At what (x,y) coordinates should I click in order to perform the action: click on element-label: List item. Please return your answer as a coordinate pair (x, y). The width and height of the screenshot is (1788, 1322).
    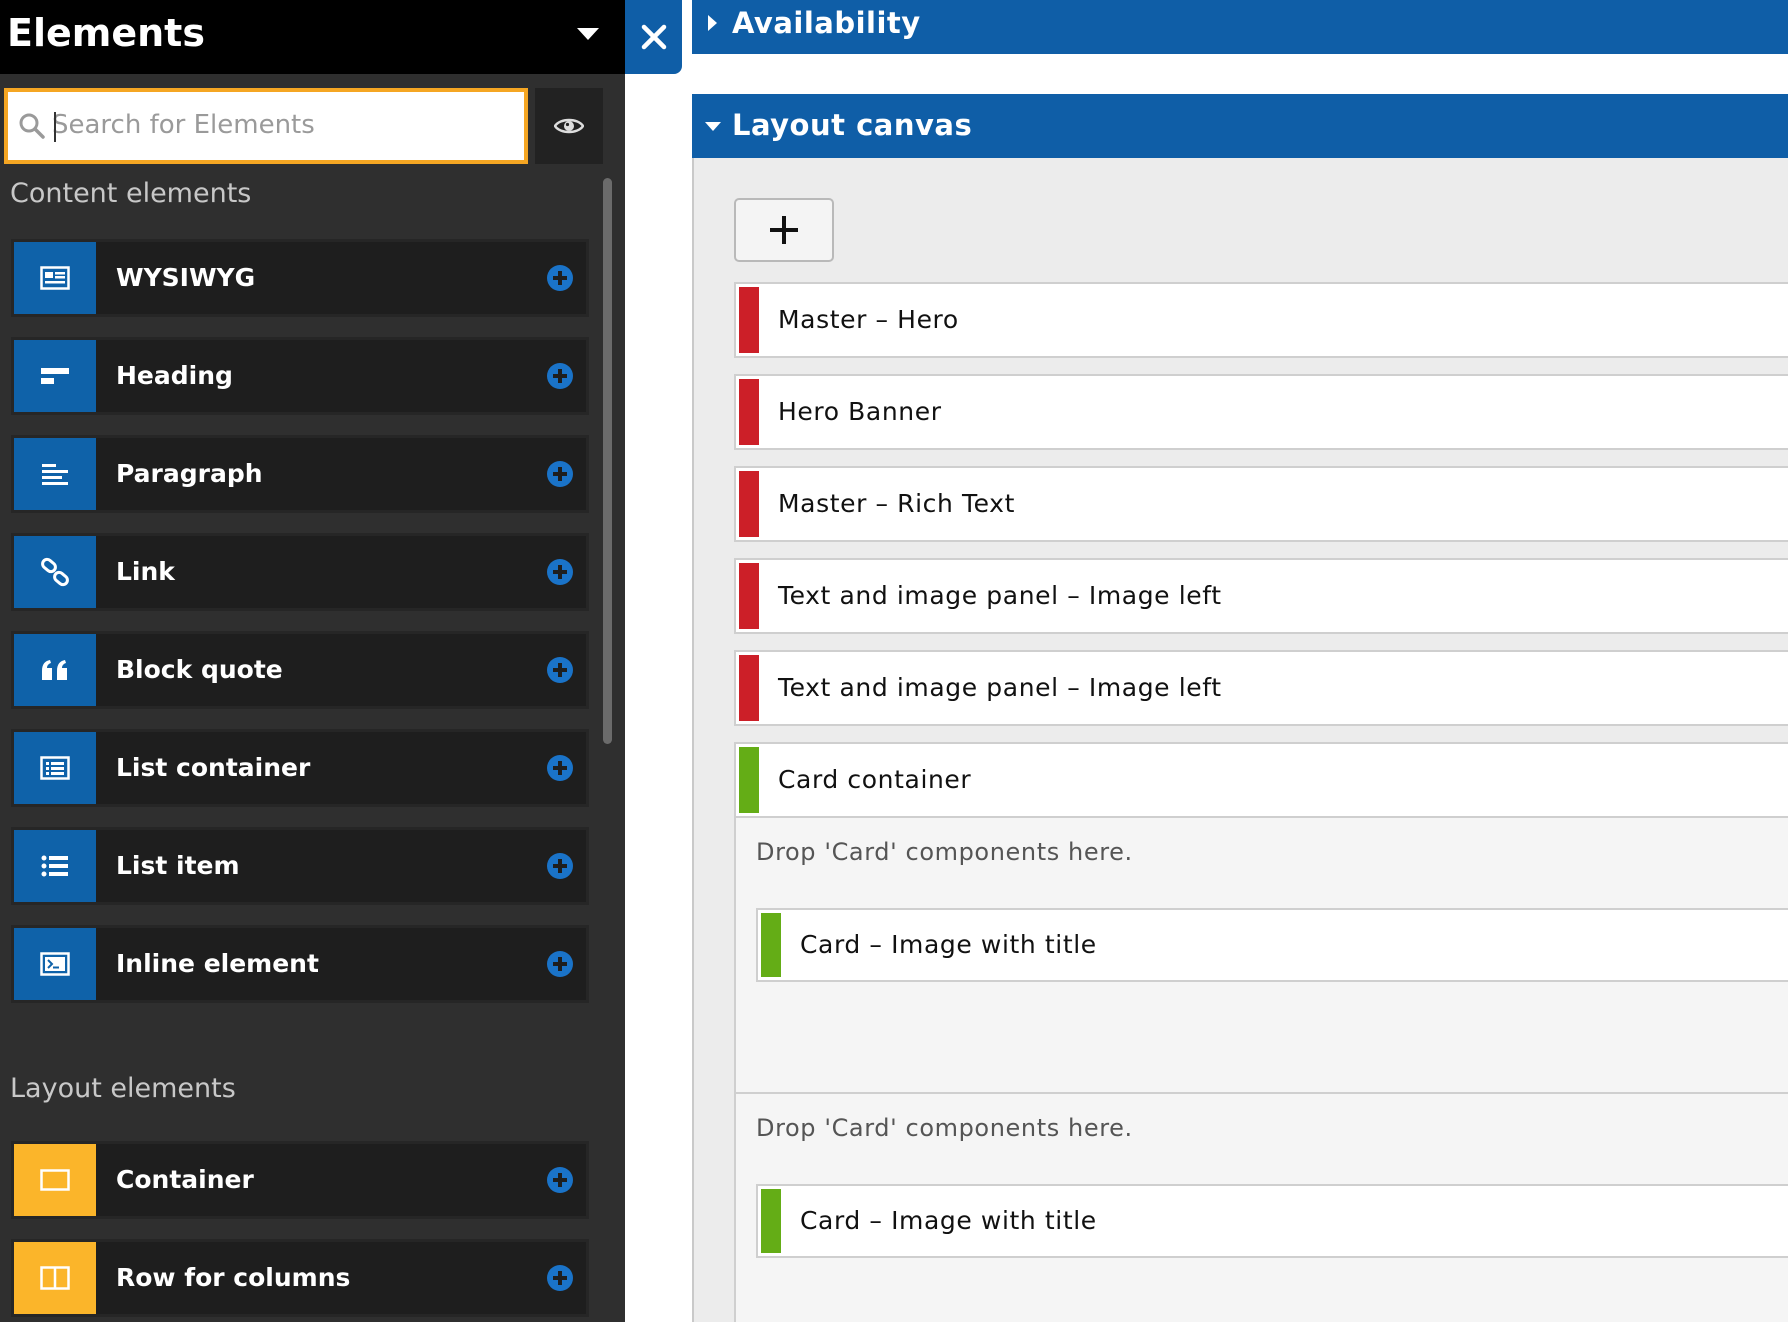
    Looking at the image, I should click on (178, 865).